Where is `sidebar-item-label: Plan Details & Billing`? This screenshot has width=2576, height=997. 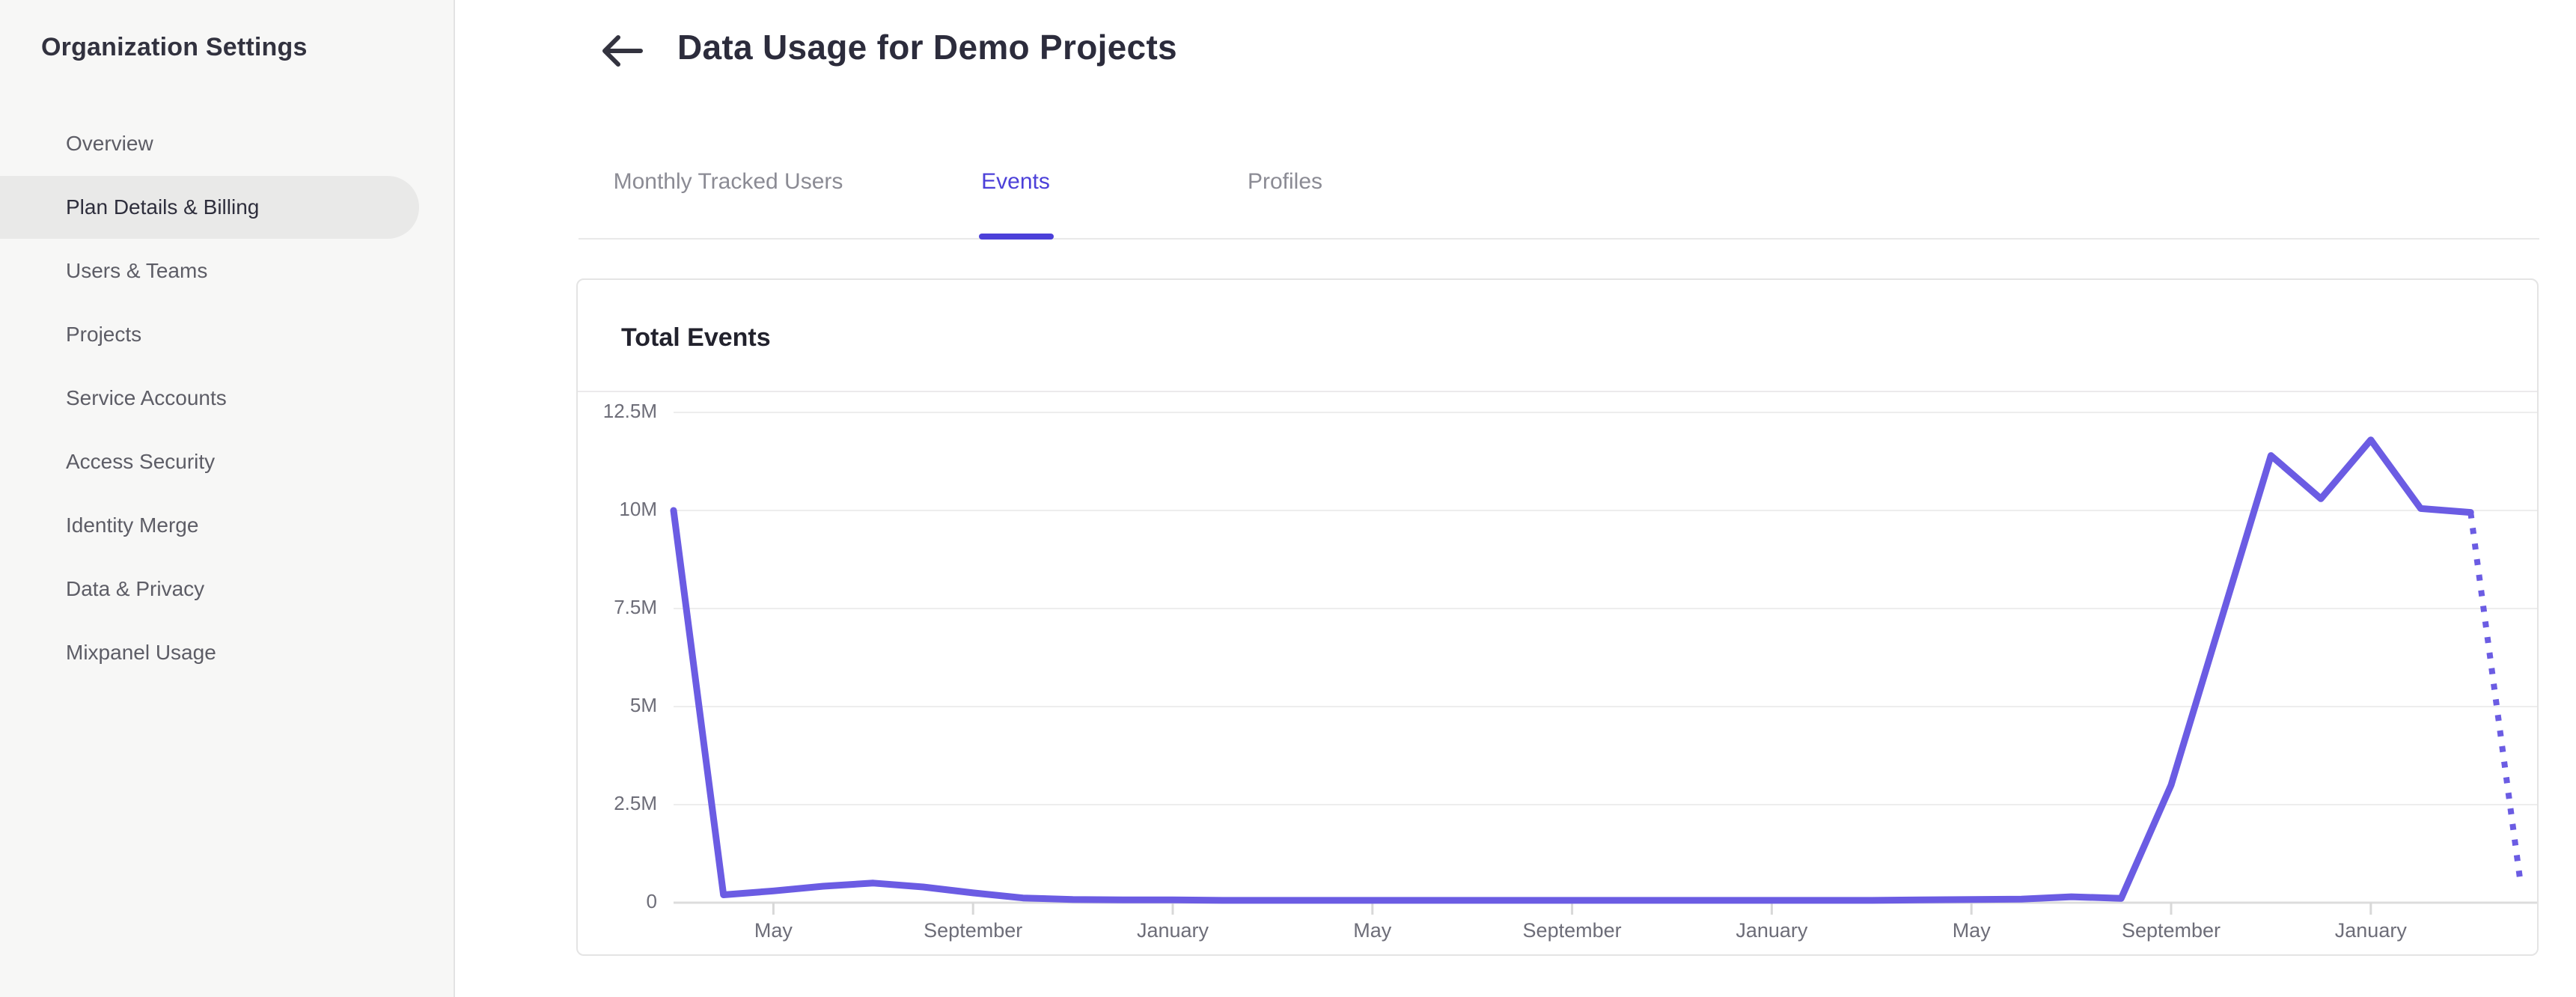 sidebar-item-label: Plan Details & Billing is located at coordinates (163, 207).